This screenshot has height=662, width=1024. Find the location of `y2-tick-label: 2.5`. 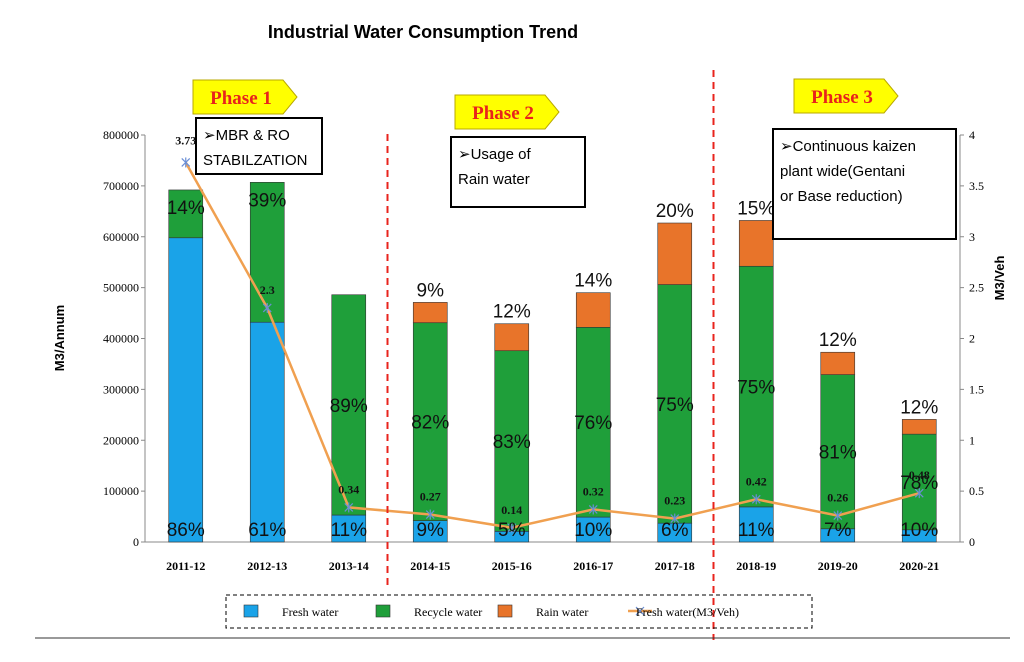

y2-tick-label: 2.5 is located at coordinates (976, 288).